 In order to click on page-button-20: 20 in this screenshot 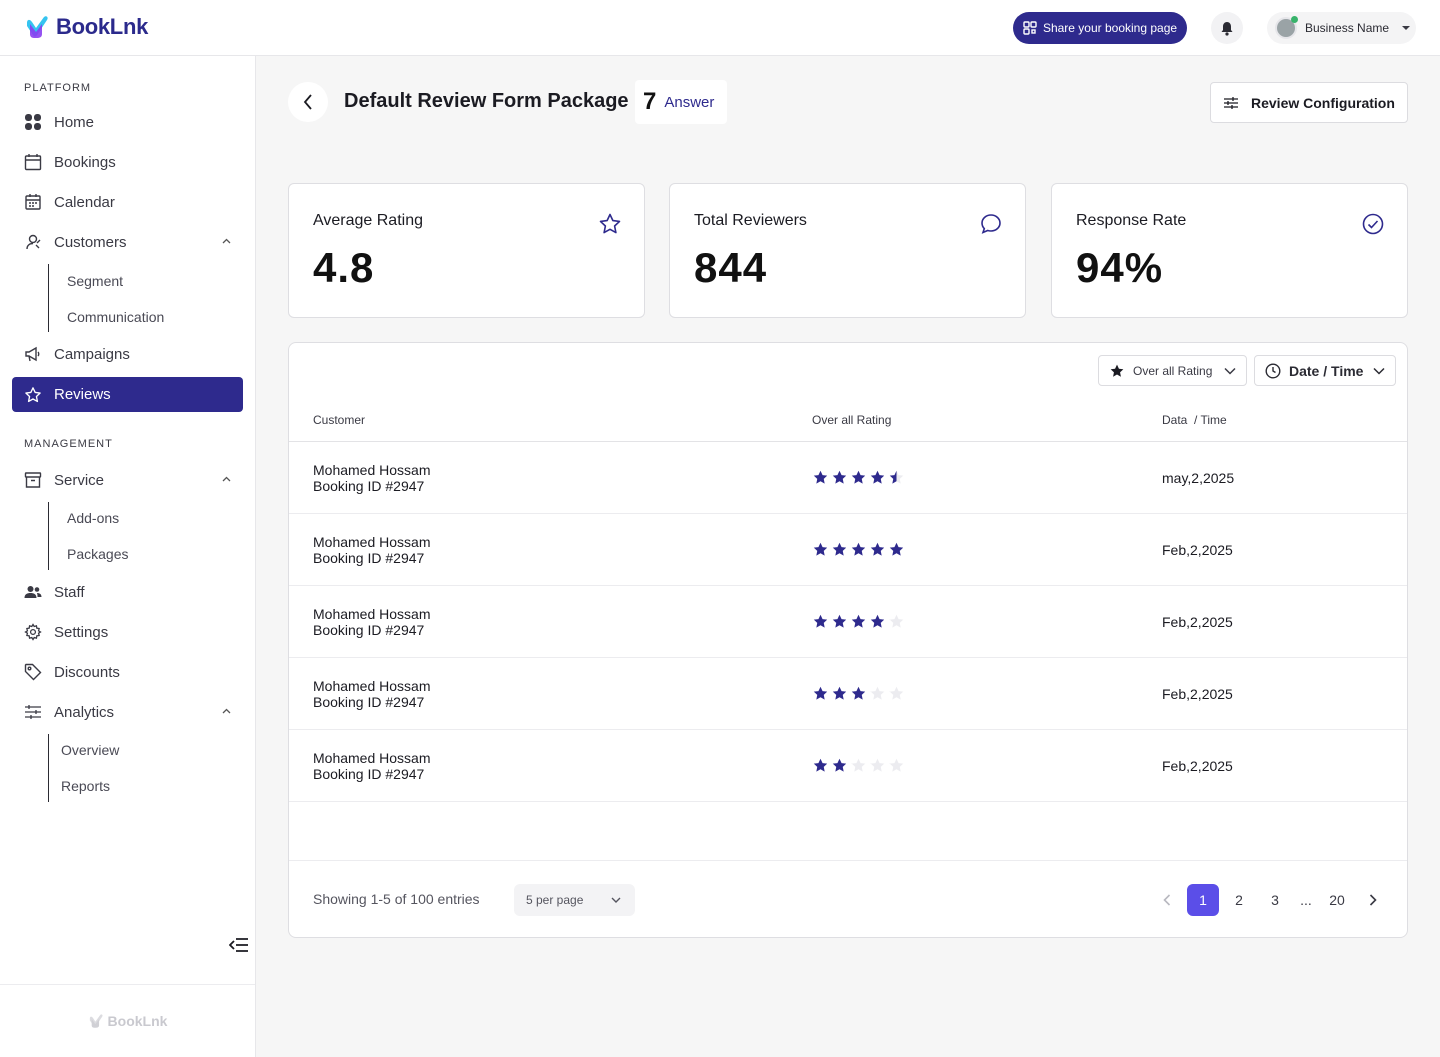, I will do `click(1337, 900)`.